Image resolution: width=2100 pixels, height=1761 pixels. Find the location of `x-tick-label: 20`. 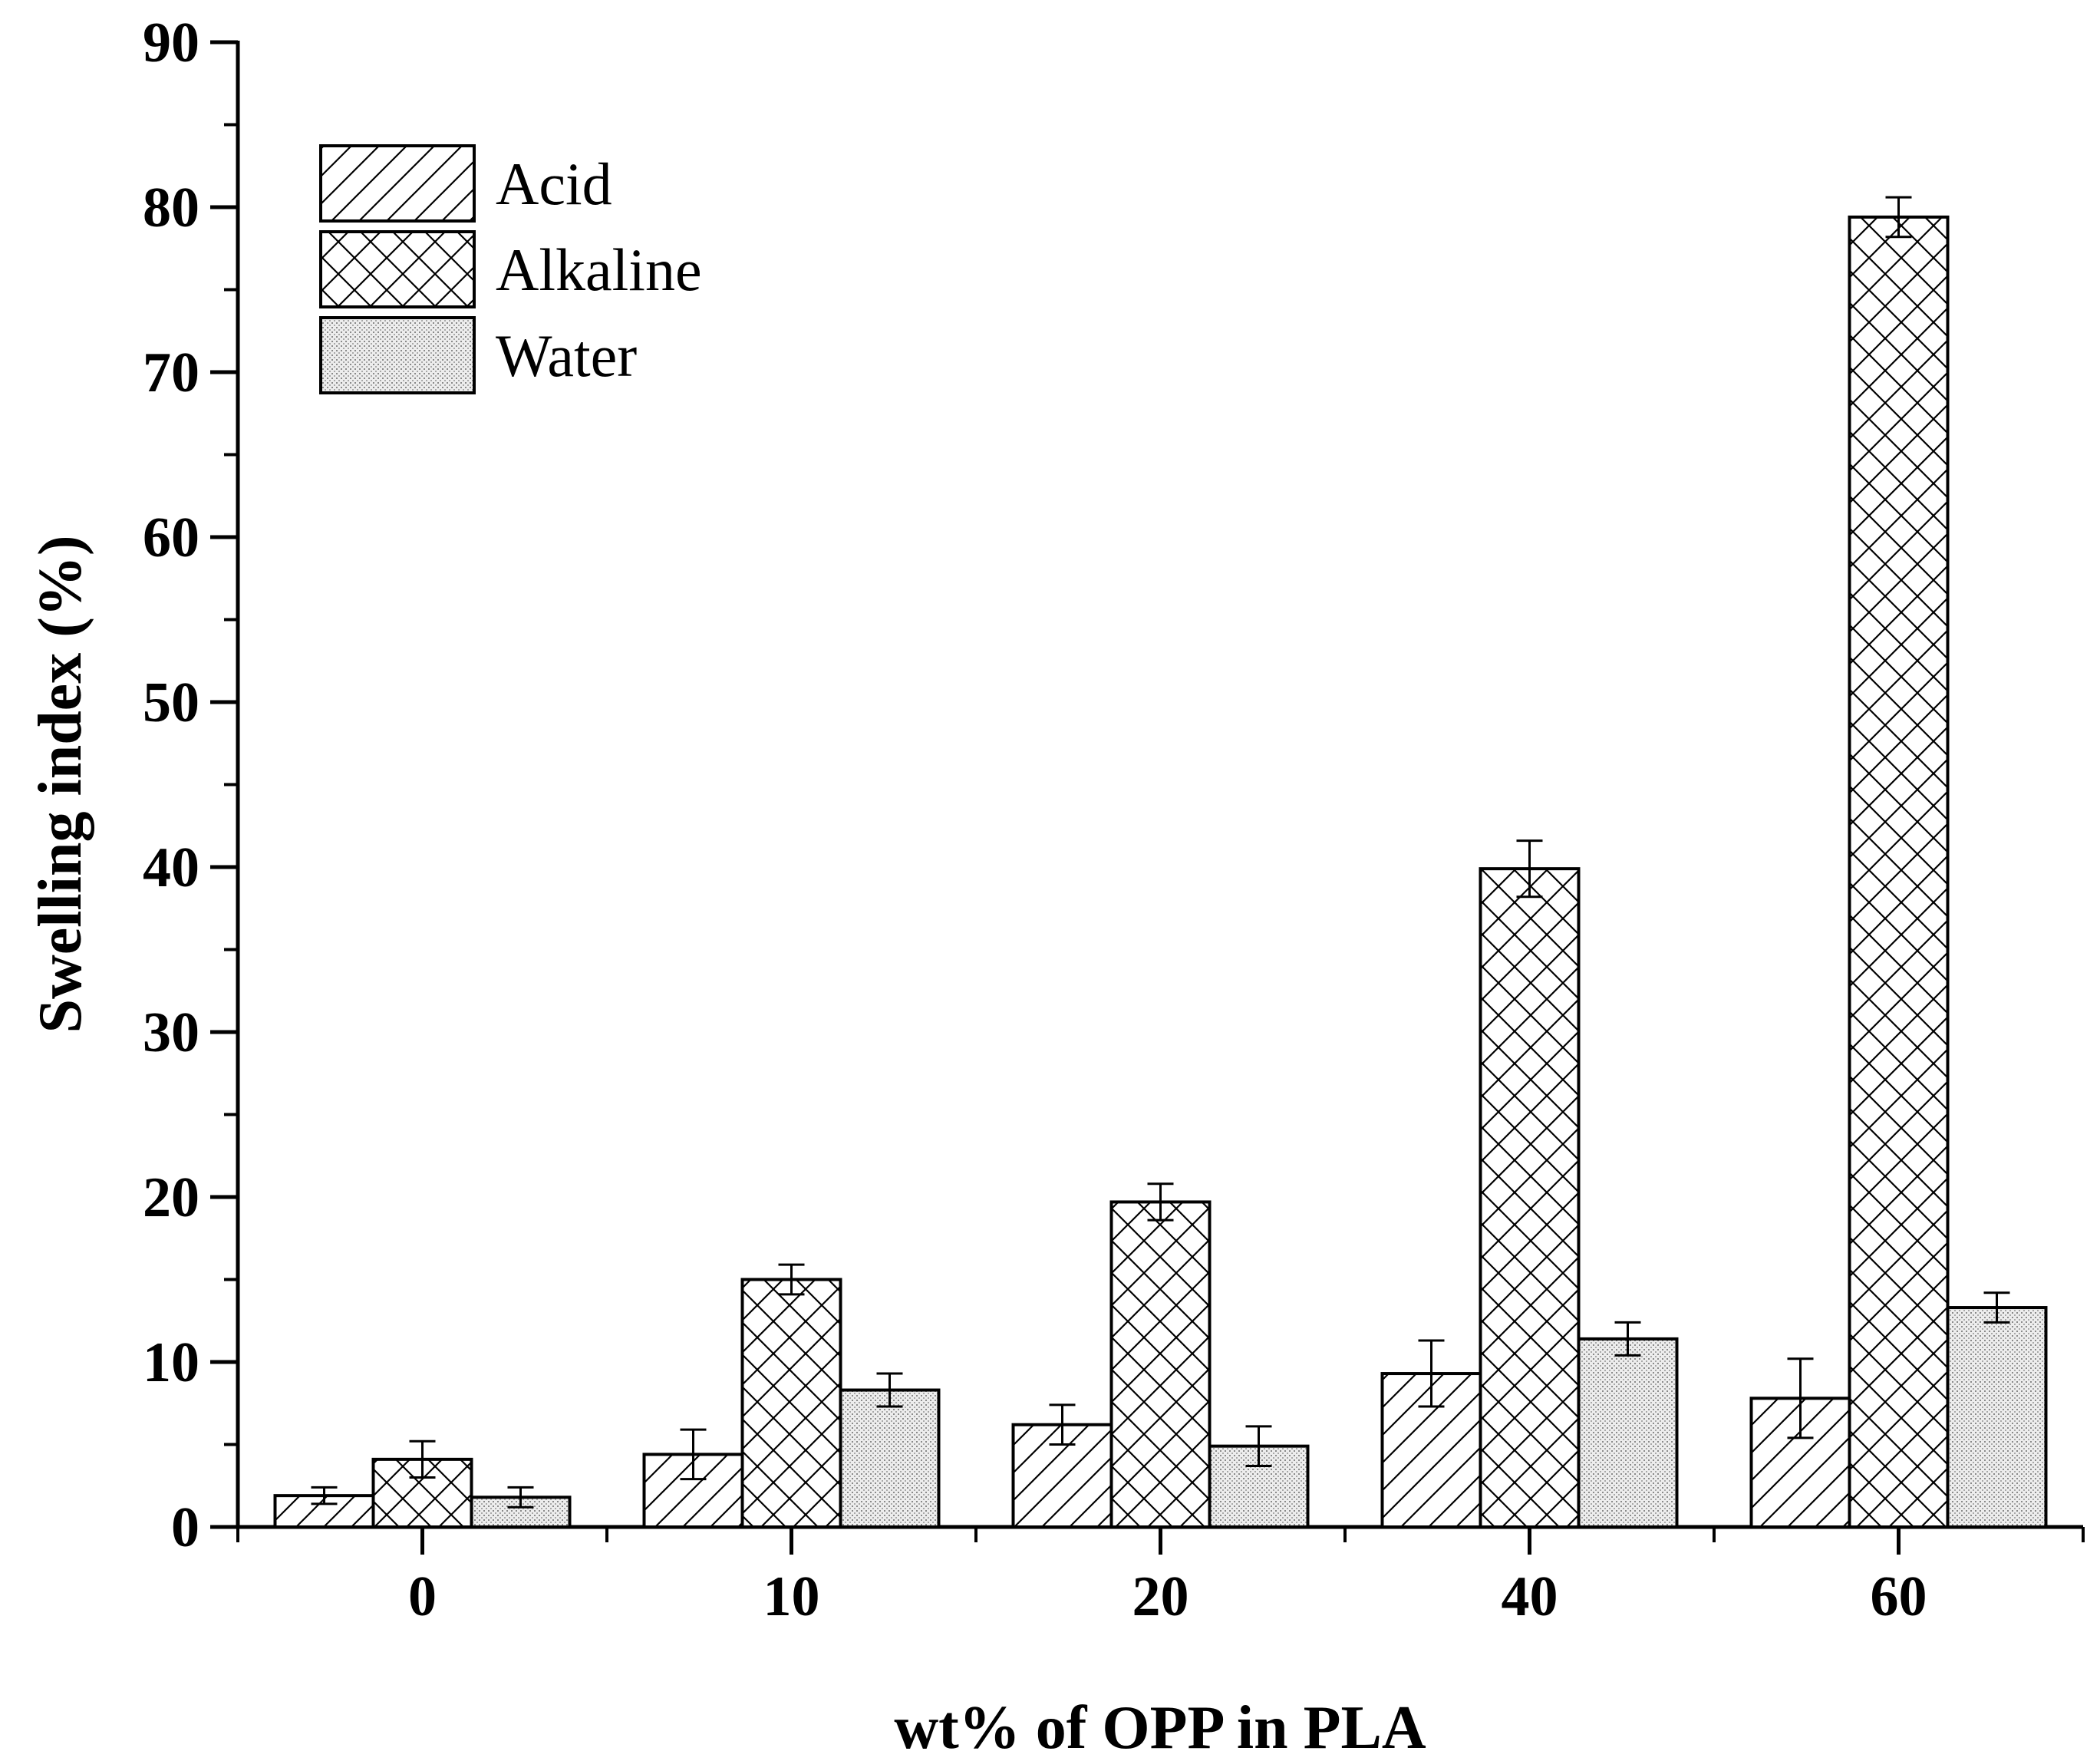

x-tick-label: 20 is located at coordinates (1160, 1596).